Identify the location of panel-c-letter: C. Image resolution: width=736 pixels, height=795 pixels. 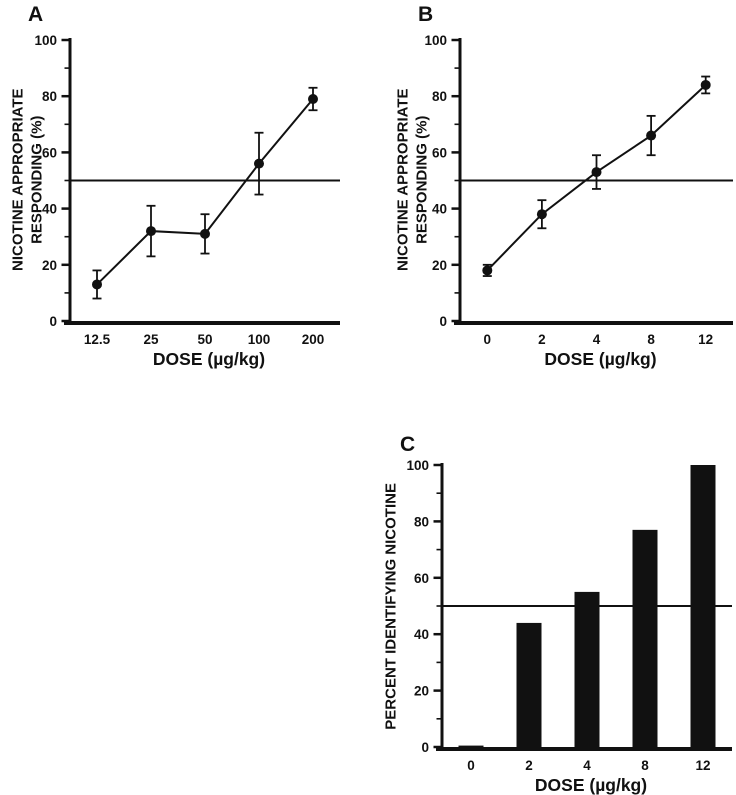
(408, 444).